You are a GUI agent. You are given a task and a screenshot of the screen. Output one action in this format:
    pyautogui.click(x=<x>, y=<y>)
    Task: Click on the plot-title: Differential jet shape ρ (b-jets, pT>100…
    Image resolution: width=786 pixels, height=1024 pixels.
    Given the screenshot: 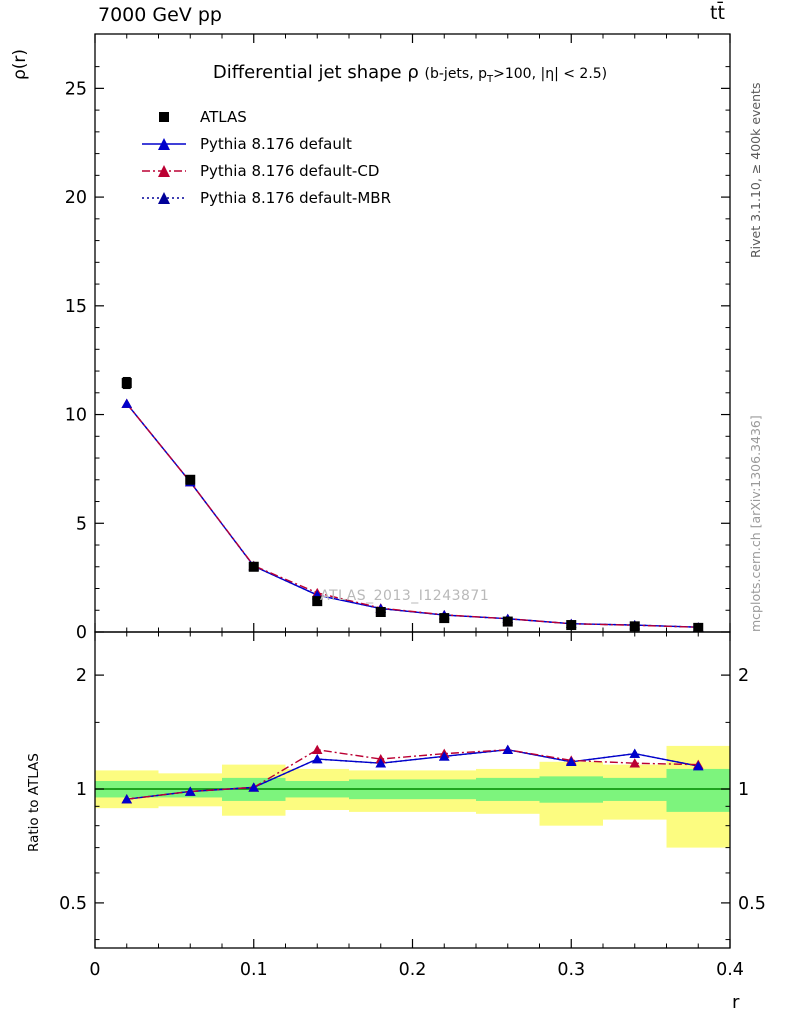 What is the action you would take?
    pyautogui.click(x=410, y=73)
    